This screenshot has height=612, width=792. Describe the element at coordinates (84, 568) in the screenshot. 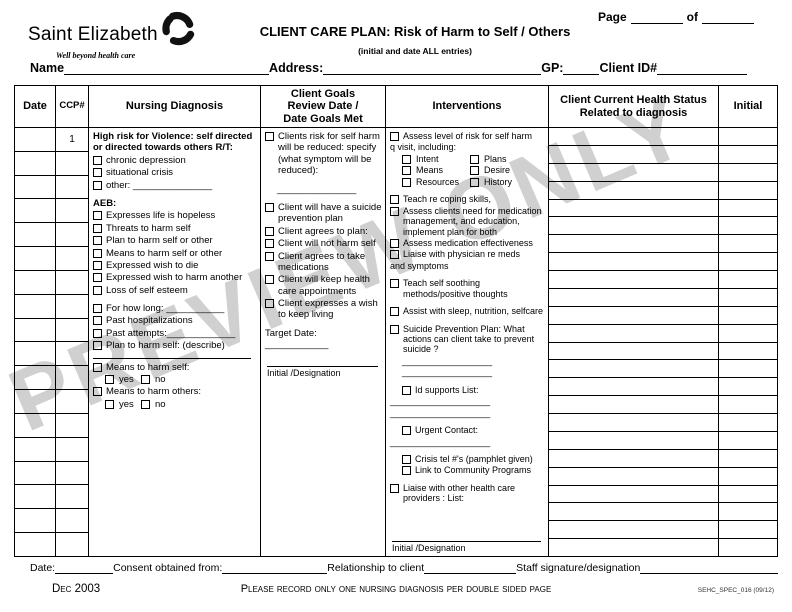

I see `consent-date-blank` at that location.